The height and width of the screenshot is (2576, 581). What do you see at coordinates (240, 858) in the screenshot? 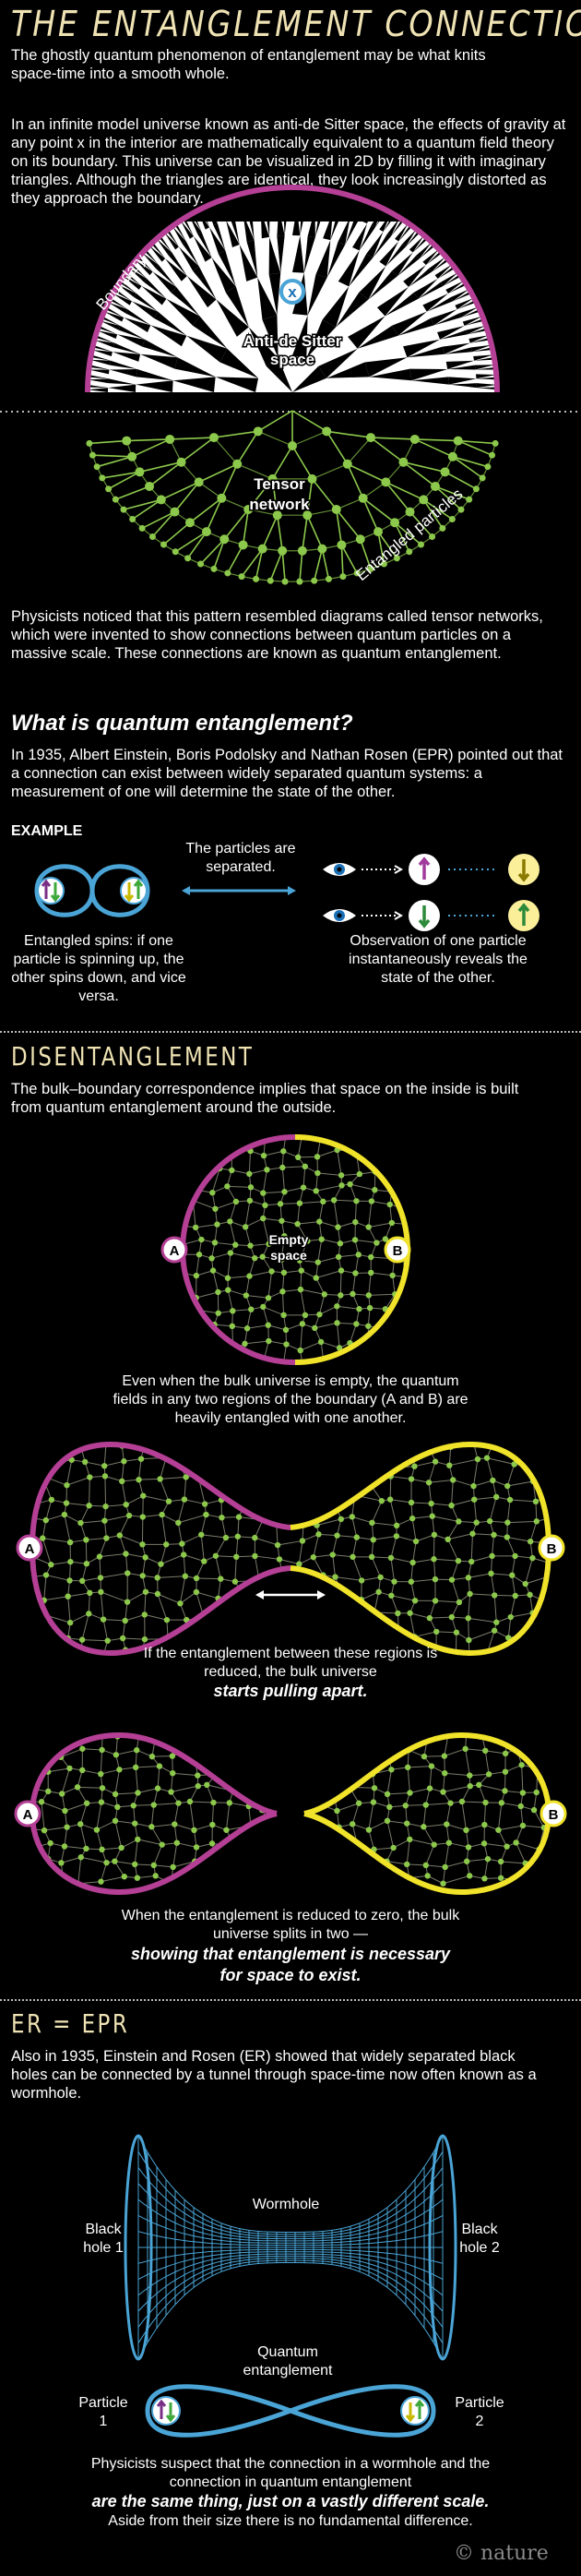
I see `separated-label: The particles are separated.` at bounding box center [240, 858].